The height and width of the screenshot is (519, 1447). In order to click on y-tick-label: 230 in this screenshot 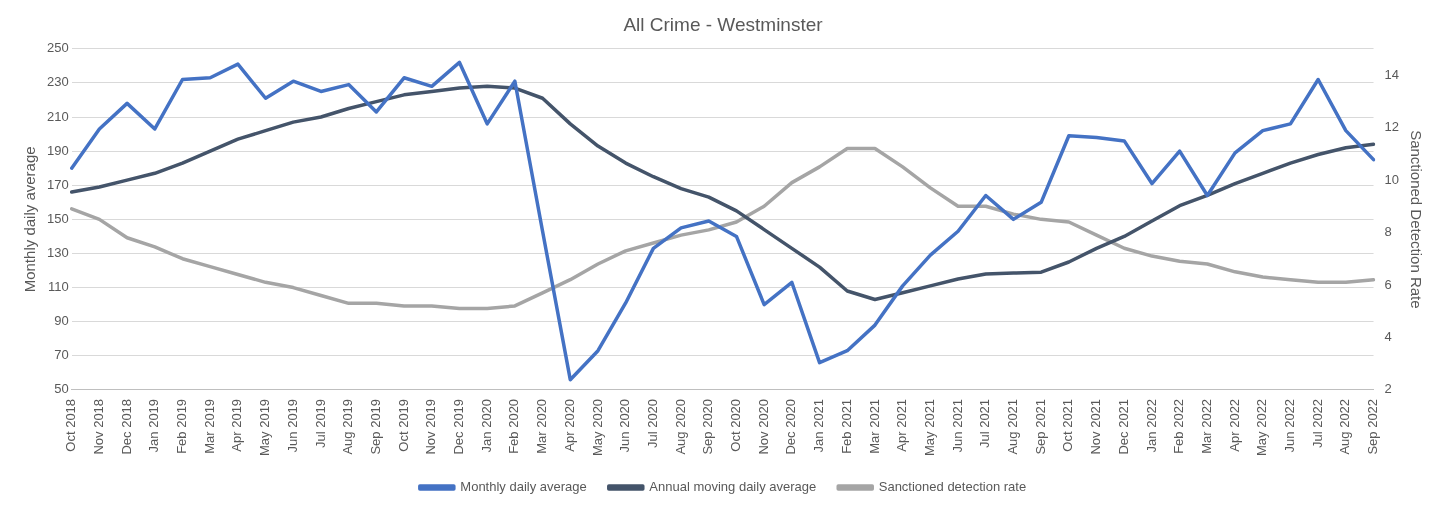, I will do `click(57, 82)`.